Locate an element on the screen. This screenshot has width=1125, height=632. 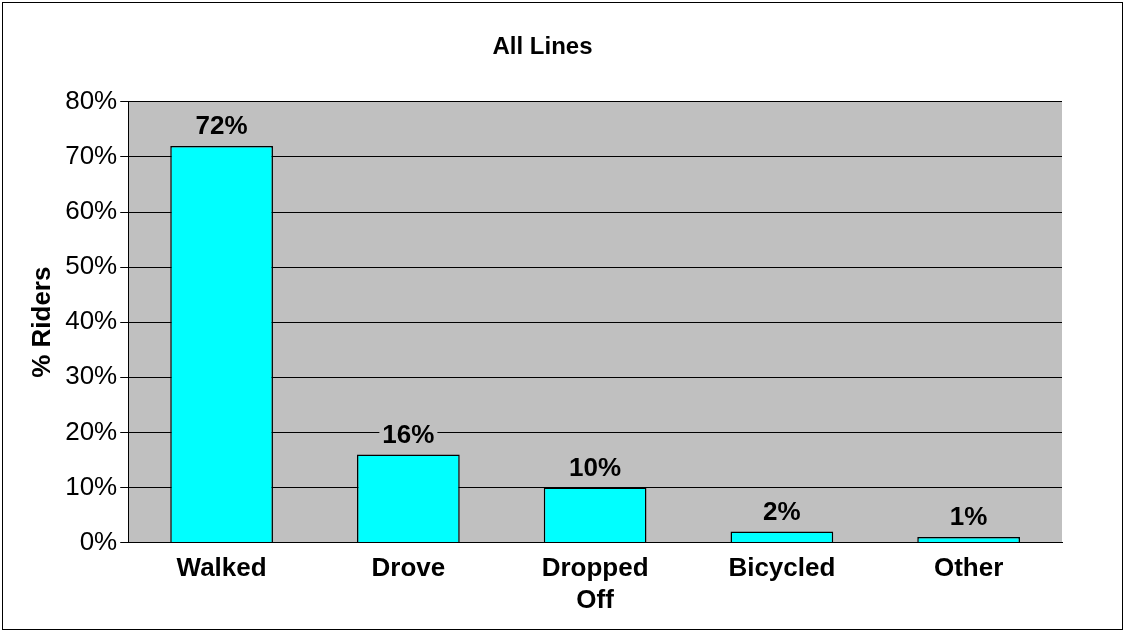
data-label: 2% is located at coordinates (782, 510).